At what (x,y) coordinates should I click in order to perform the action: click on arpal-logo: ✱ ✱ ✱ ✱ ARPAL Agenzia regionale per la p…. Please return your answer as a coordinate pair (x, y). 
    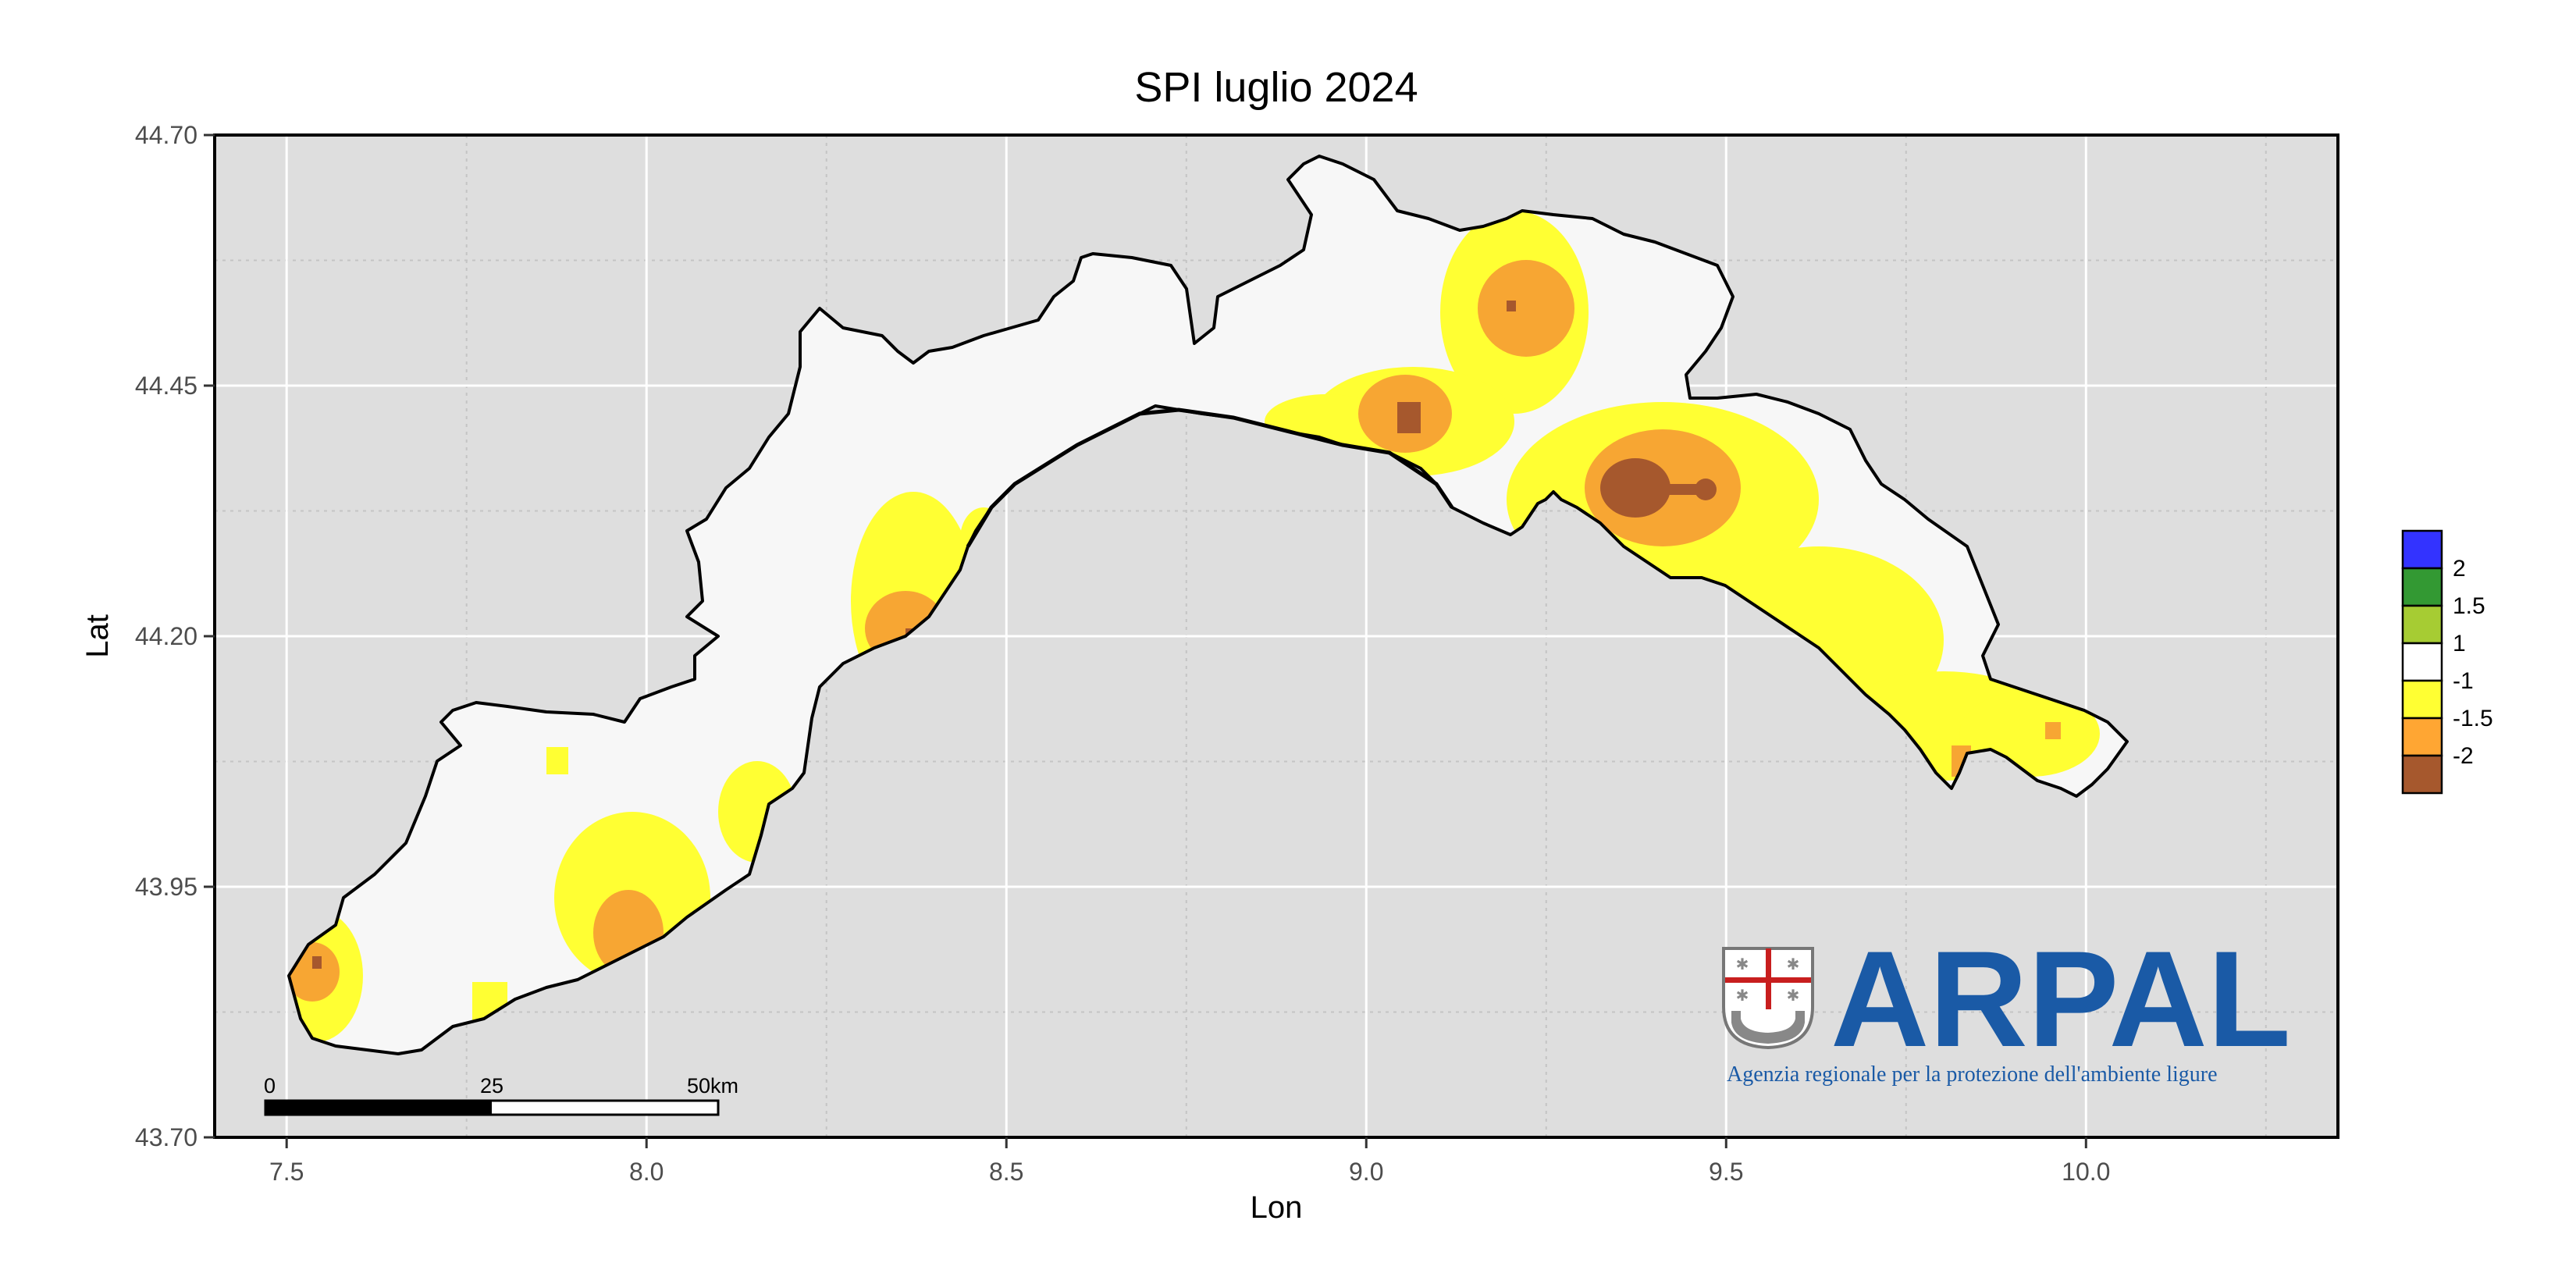
    Looking at the image, I should click on (2006, 1005).